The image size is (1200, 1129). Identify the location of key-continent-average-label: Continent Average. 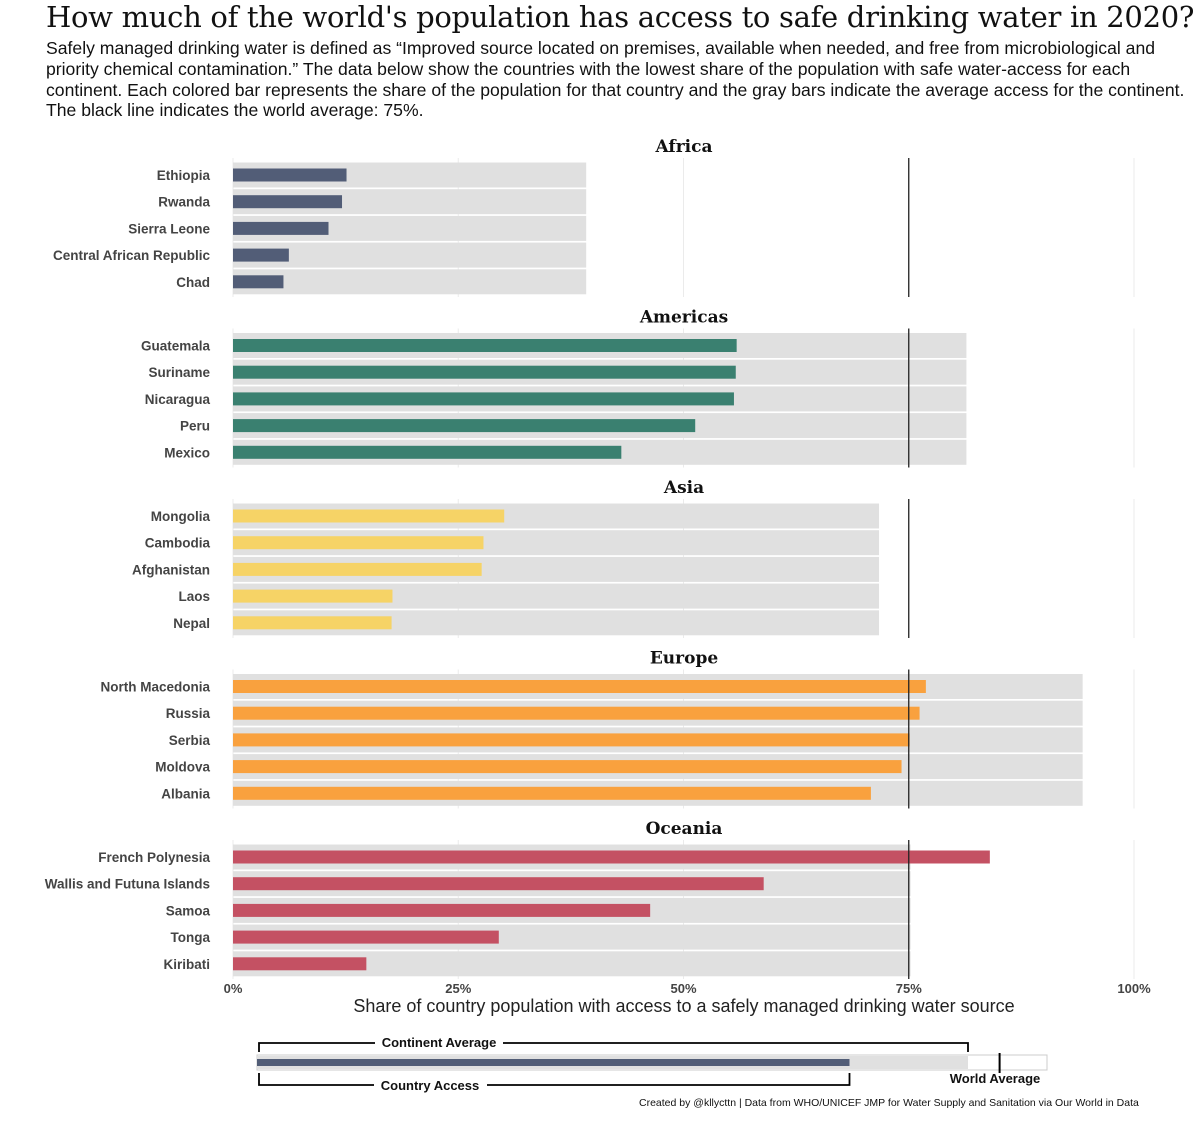
(439, 1042).